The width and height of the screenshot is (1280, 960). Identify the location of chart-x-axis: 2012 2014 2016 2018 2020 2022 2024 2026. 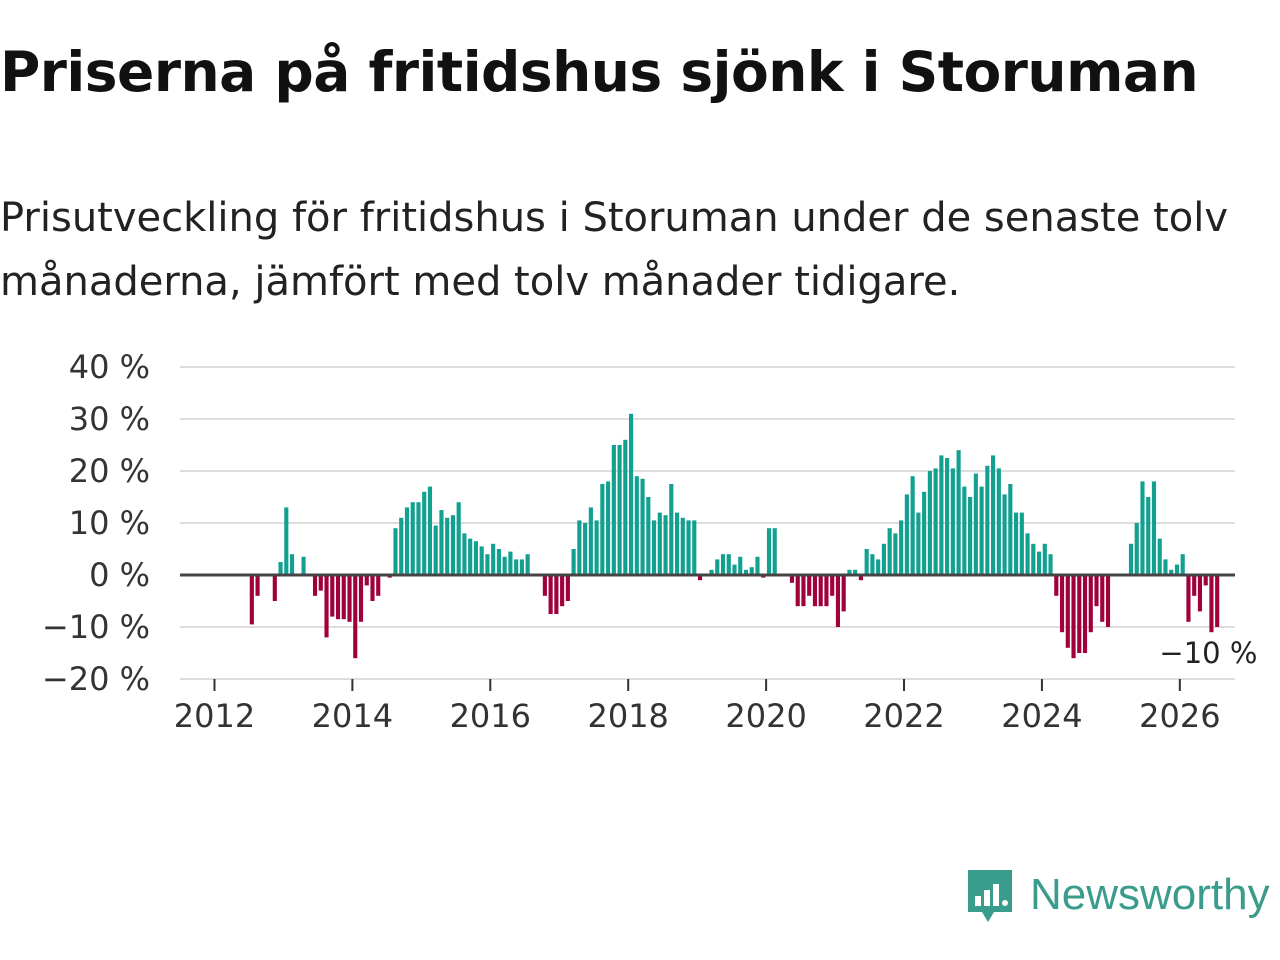
(704, 706).